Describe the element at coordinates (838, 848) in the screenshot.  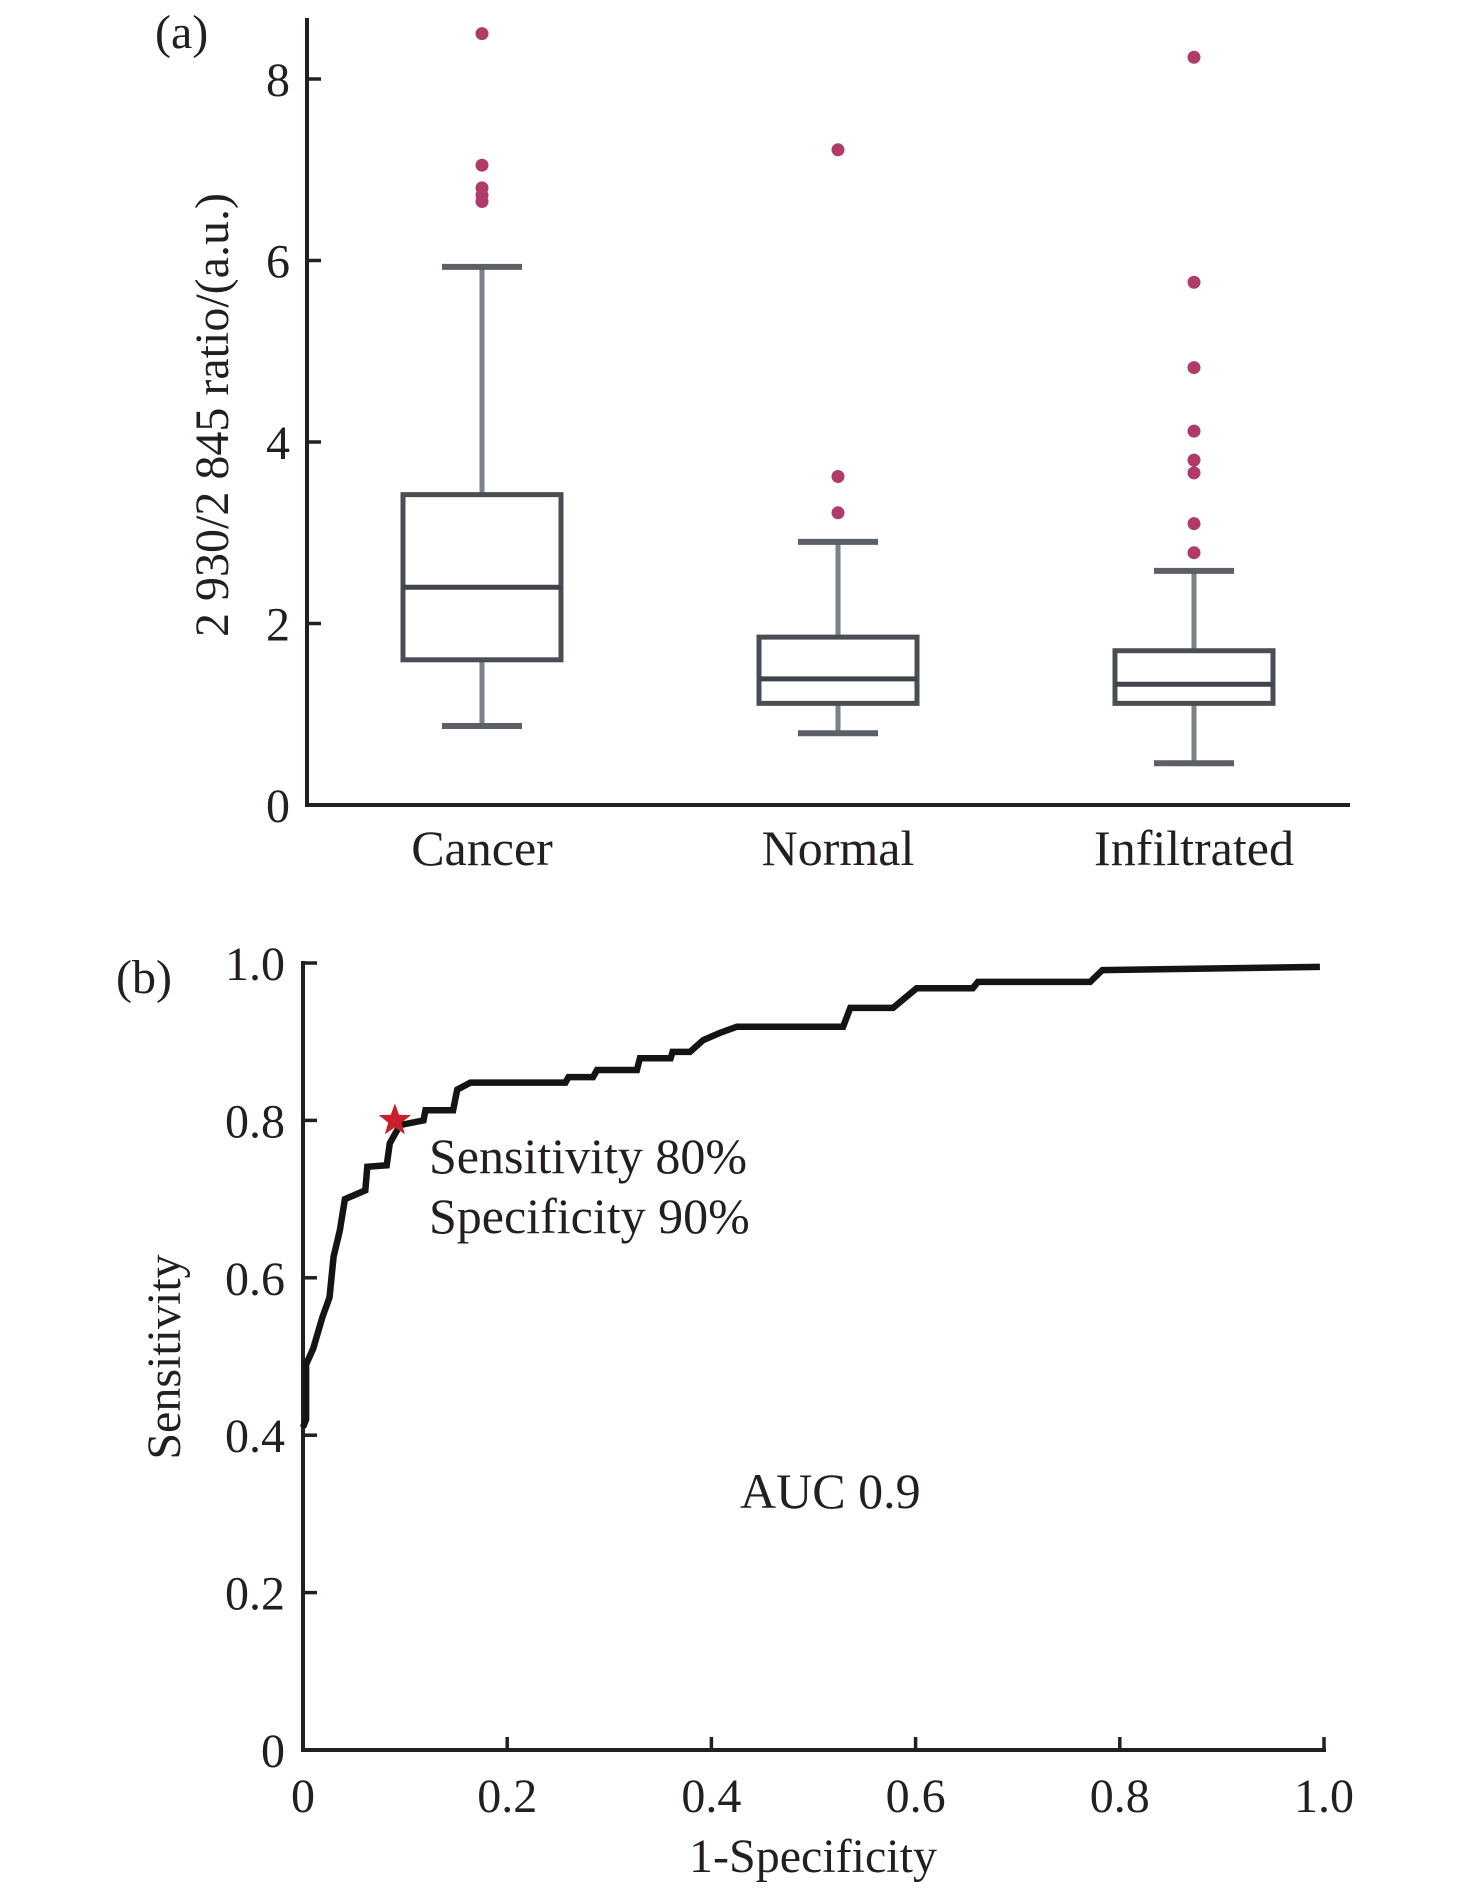
I see `x-tick-label-a: Normal` at that location.